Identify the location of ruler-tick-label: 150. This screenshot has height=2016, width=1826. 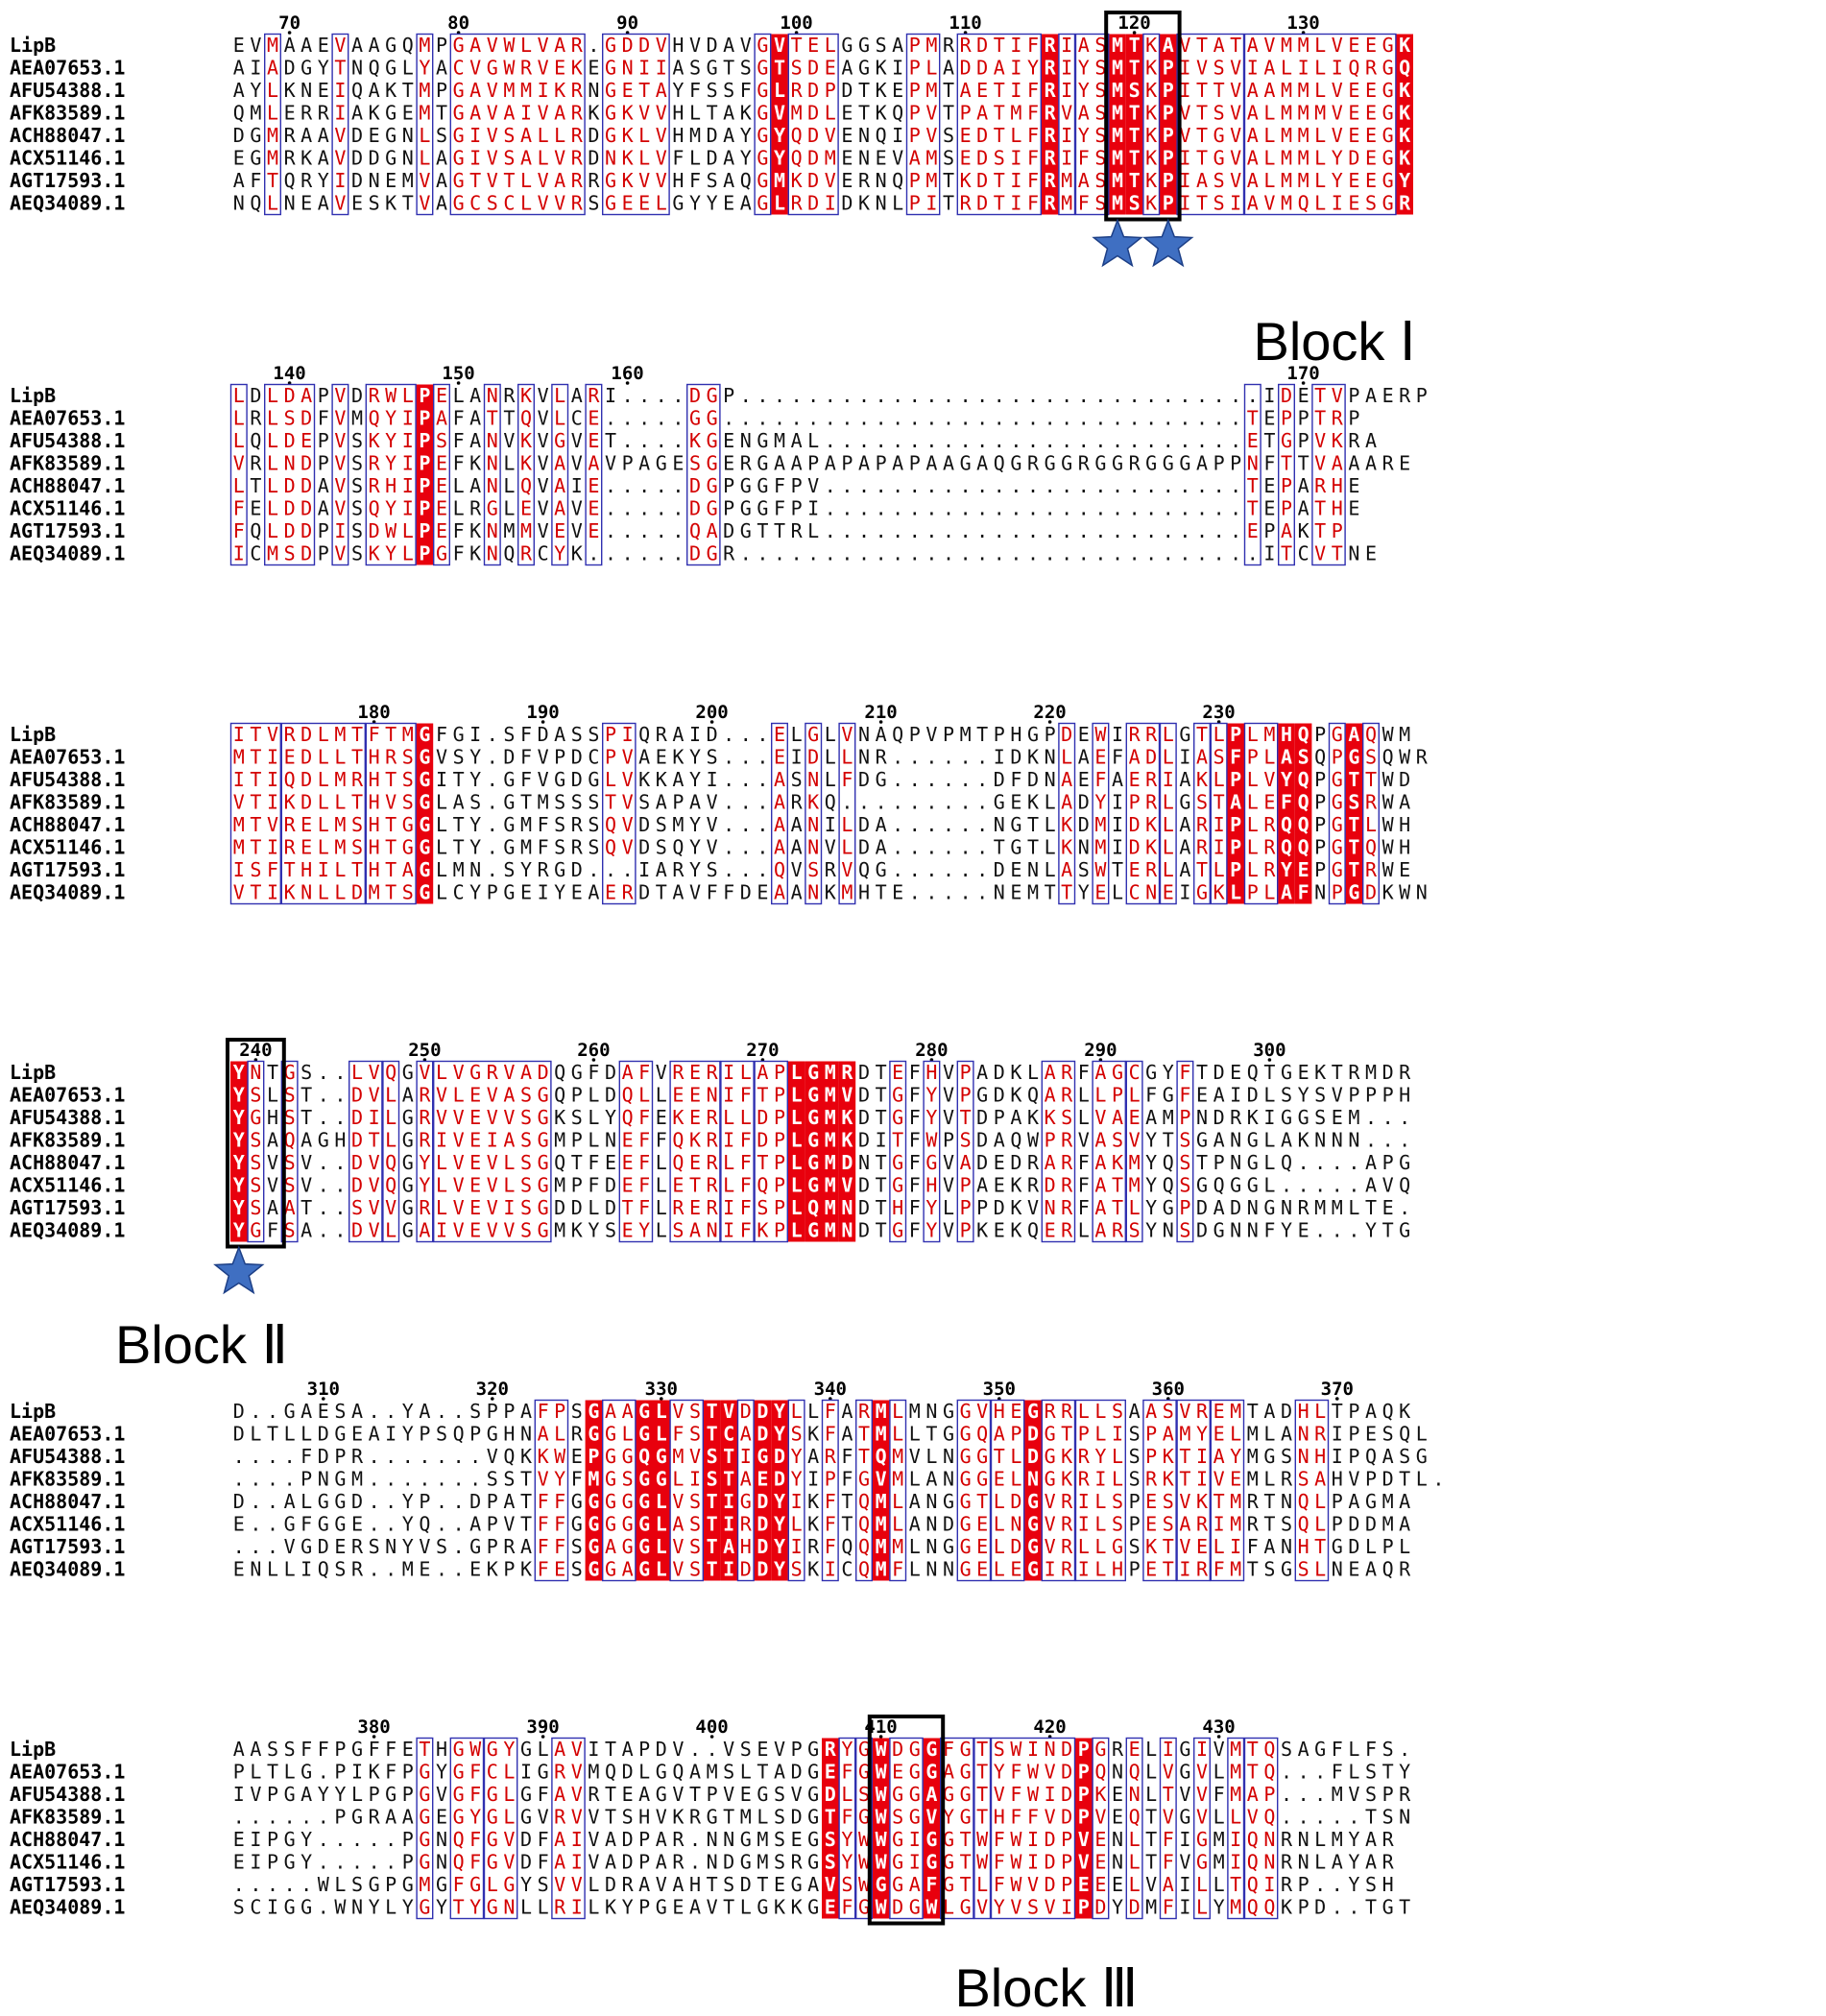
(458, 373).